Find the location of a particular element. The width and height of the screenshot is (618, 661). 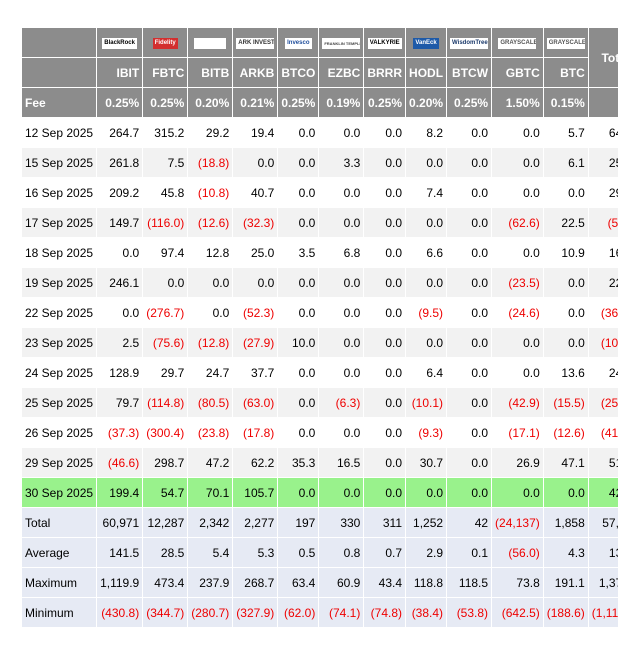

fee-value: 0.25% is located at coordinates (469, 102).